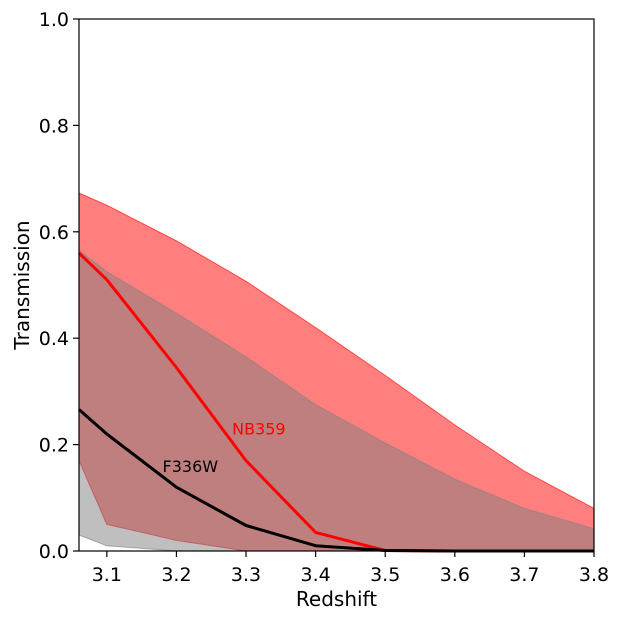 The image size is (623, 623). I want to click on x-tick-label: 3.4, so click(316, 575).